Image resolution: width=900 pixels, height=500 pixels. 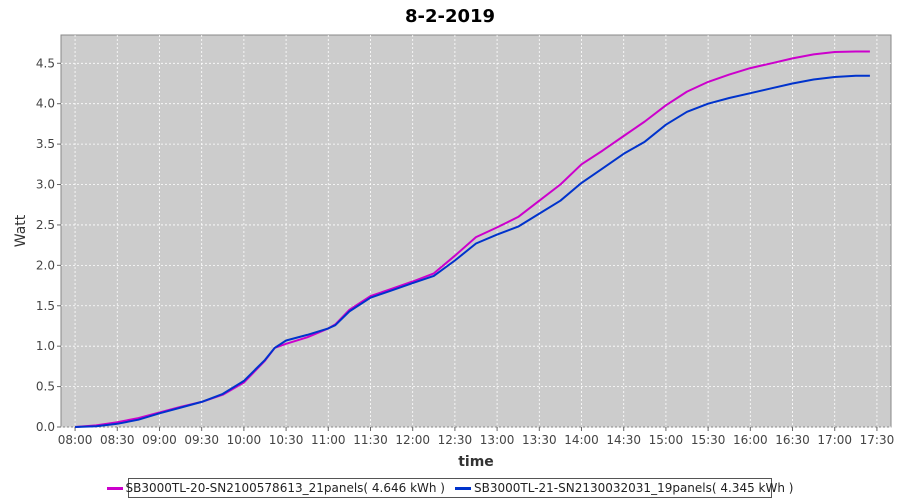 What do you see at coordinates (877, 440) in the screenshot?
I see `x-tick-label: 17:30` at bounding box center [877, 440].